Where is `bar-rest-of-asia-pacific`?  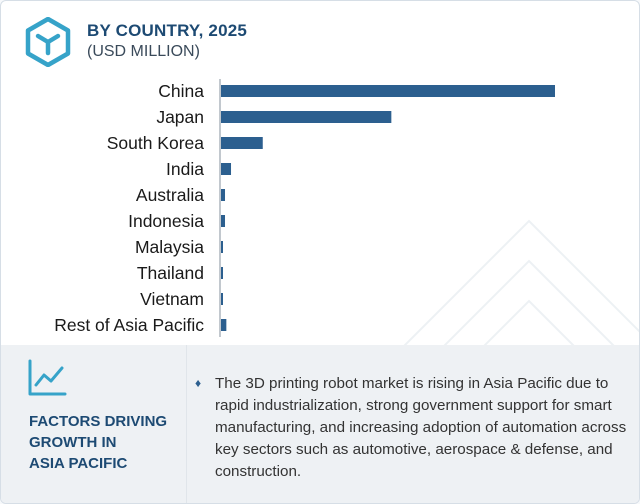
bar-rest-of-asia-pacific is located at coordinates (224, 325).